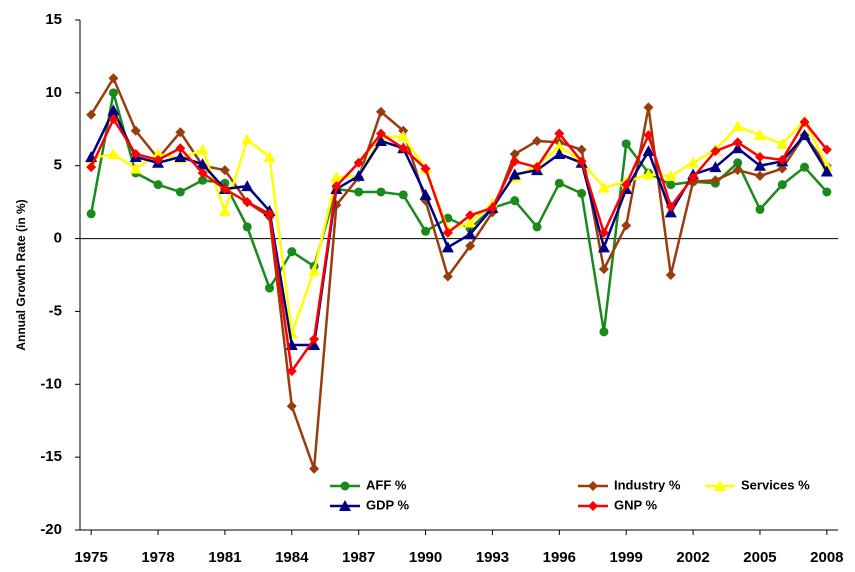 The width and height of the screenshot is (855, 572). I want to click on y-tick-label: -20, so click(51, 529).